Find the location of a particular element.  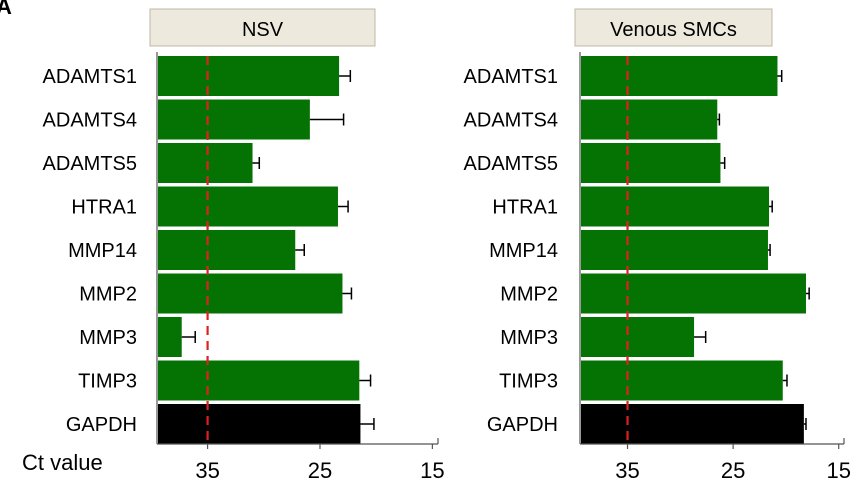

x-axis-caption: Ct value is located at coordinates (62, 462).